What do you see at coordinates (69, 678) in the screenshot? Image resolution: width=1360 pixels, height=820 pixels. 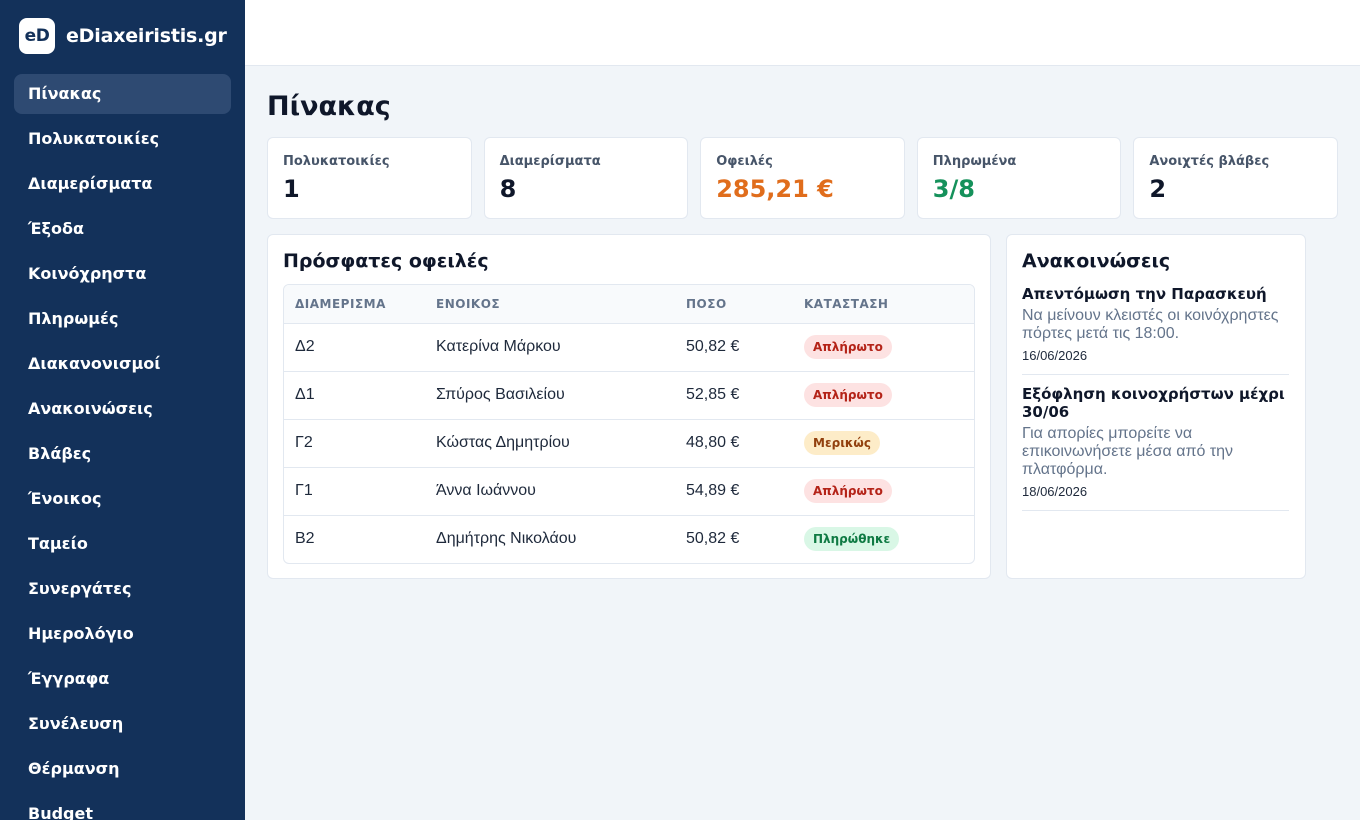 I see `sidebar-item-documents: Έγγραφα` at bounding box center [69, 678].